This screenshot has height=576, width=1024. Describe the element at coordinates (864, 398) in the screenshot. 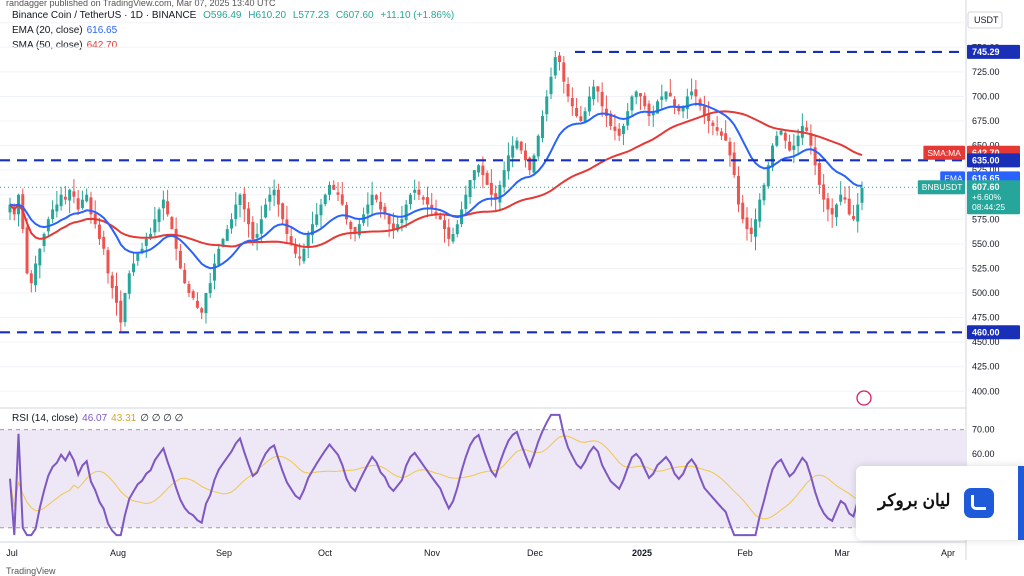

I see `flash-icon` at that location.